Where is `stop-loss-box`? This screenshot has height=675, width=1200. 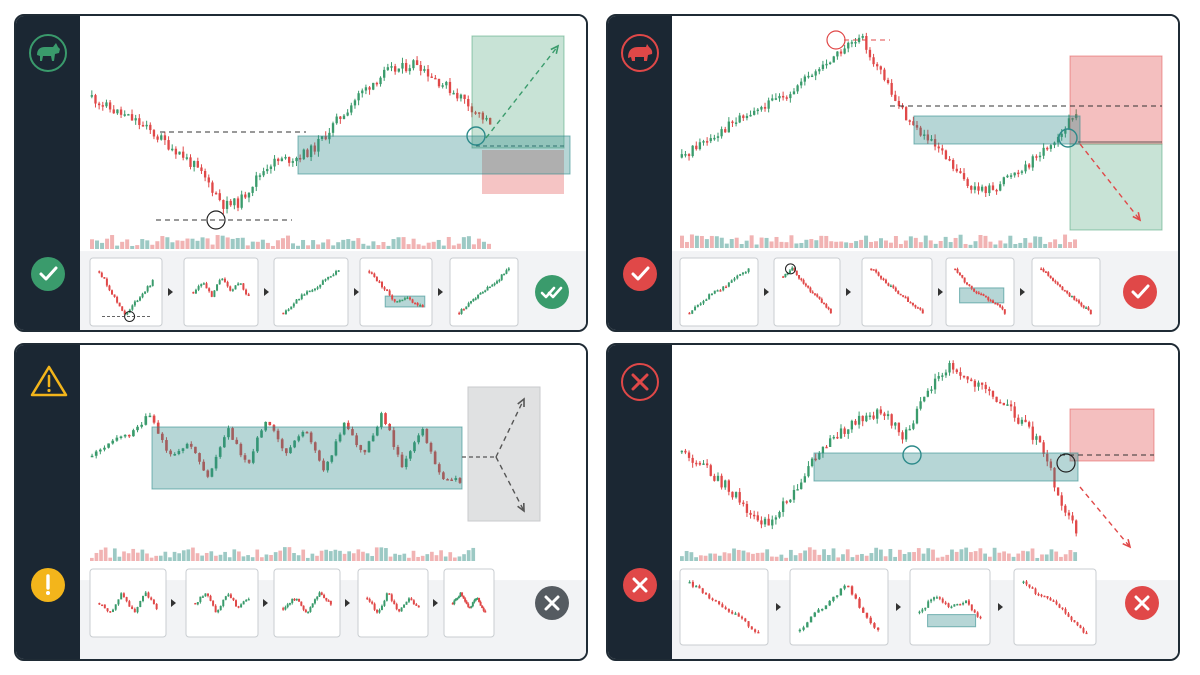
stop-loss-box is located at coordinates (523, 172).